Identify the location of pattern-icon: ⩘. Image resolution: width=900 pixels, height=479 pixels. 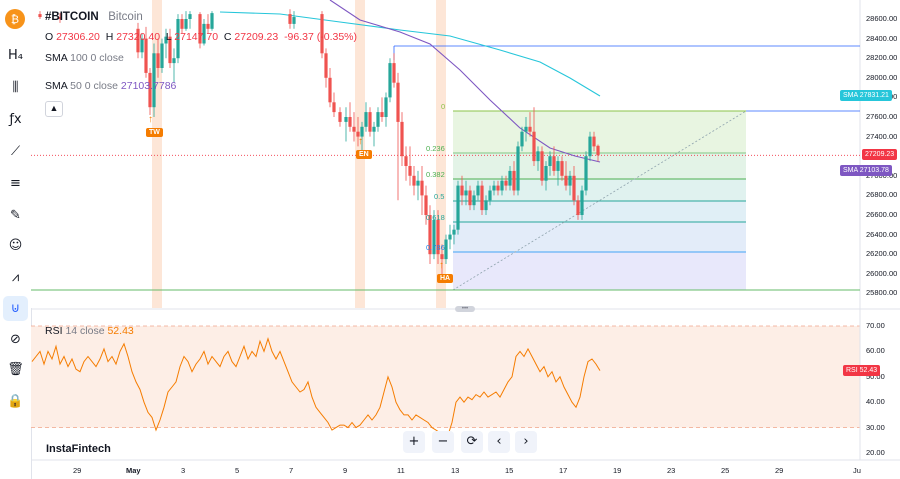
(15, 277).